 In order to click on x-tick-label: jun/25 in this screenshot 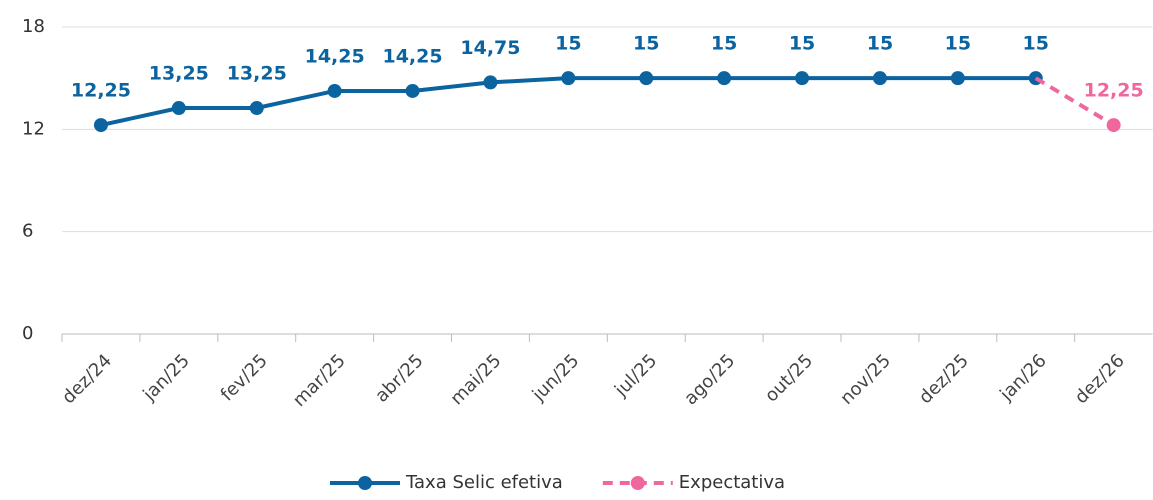, I will do `click(556, 378)`.